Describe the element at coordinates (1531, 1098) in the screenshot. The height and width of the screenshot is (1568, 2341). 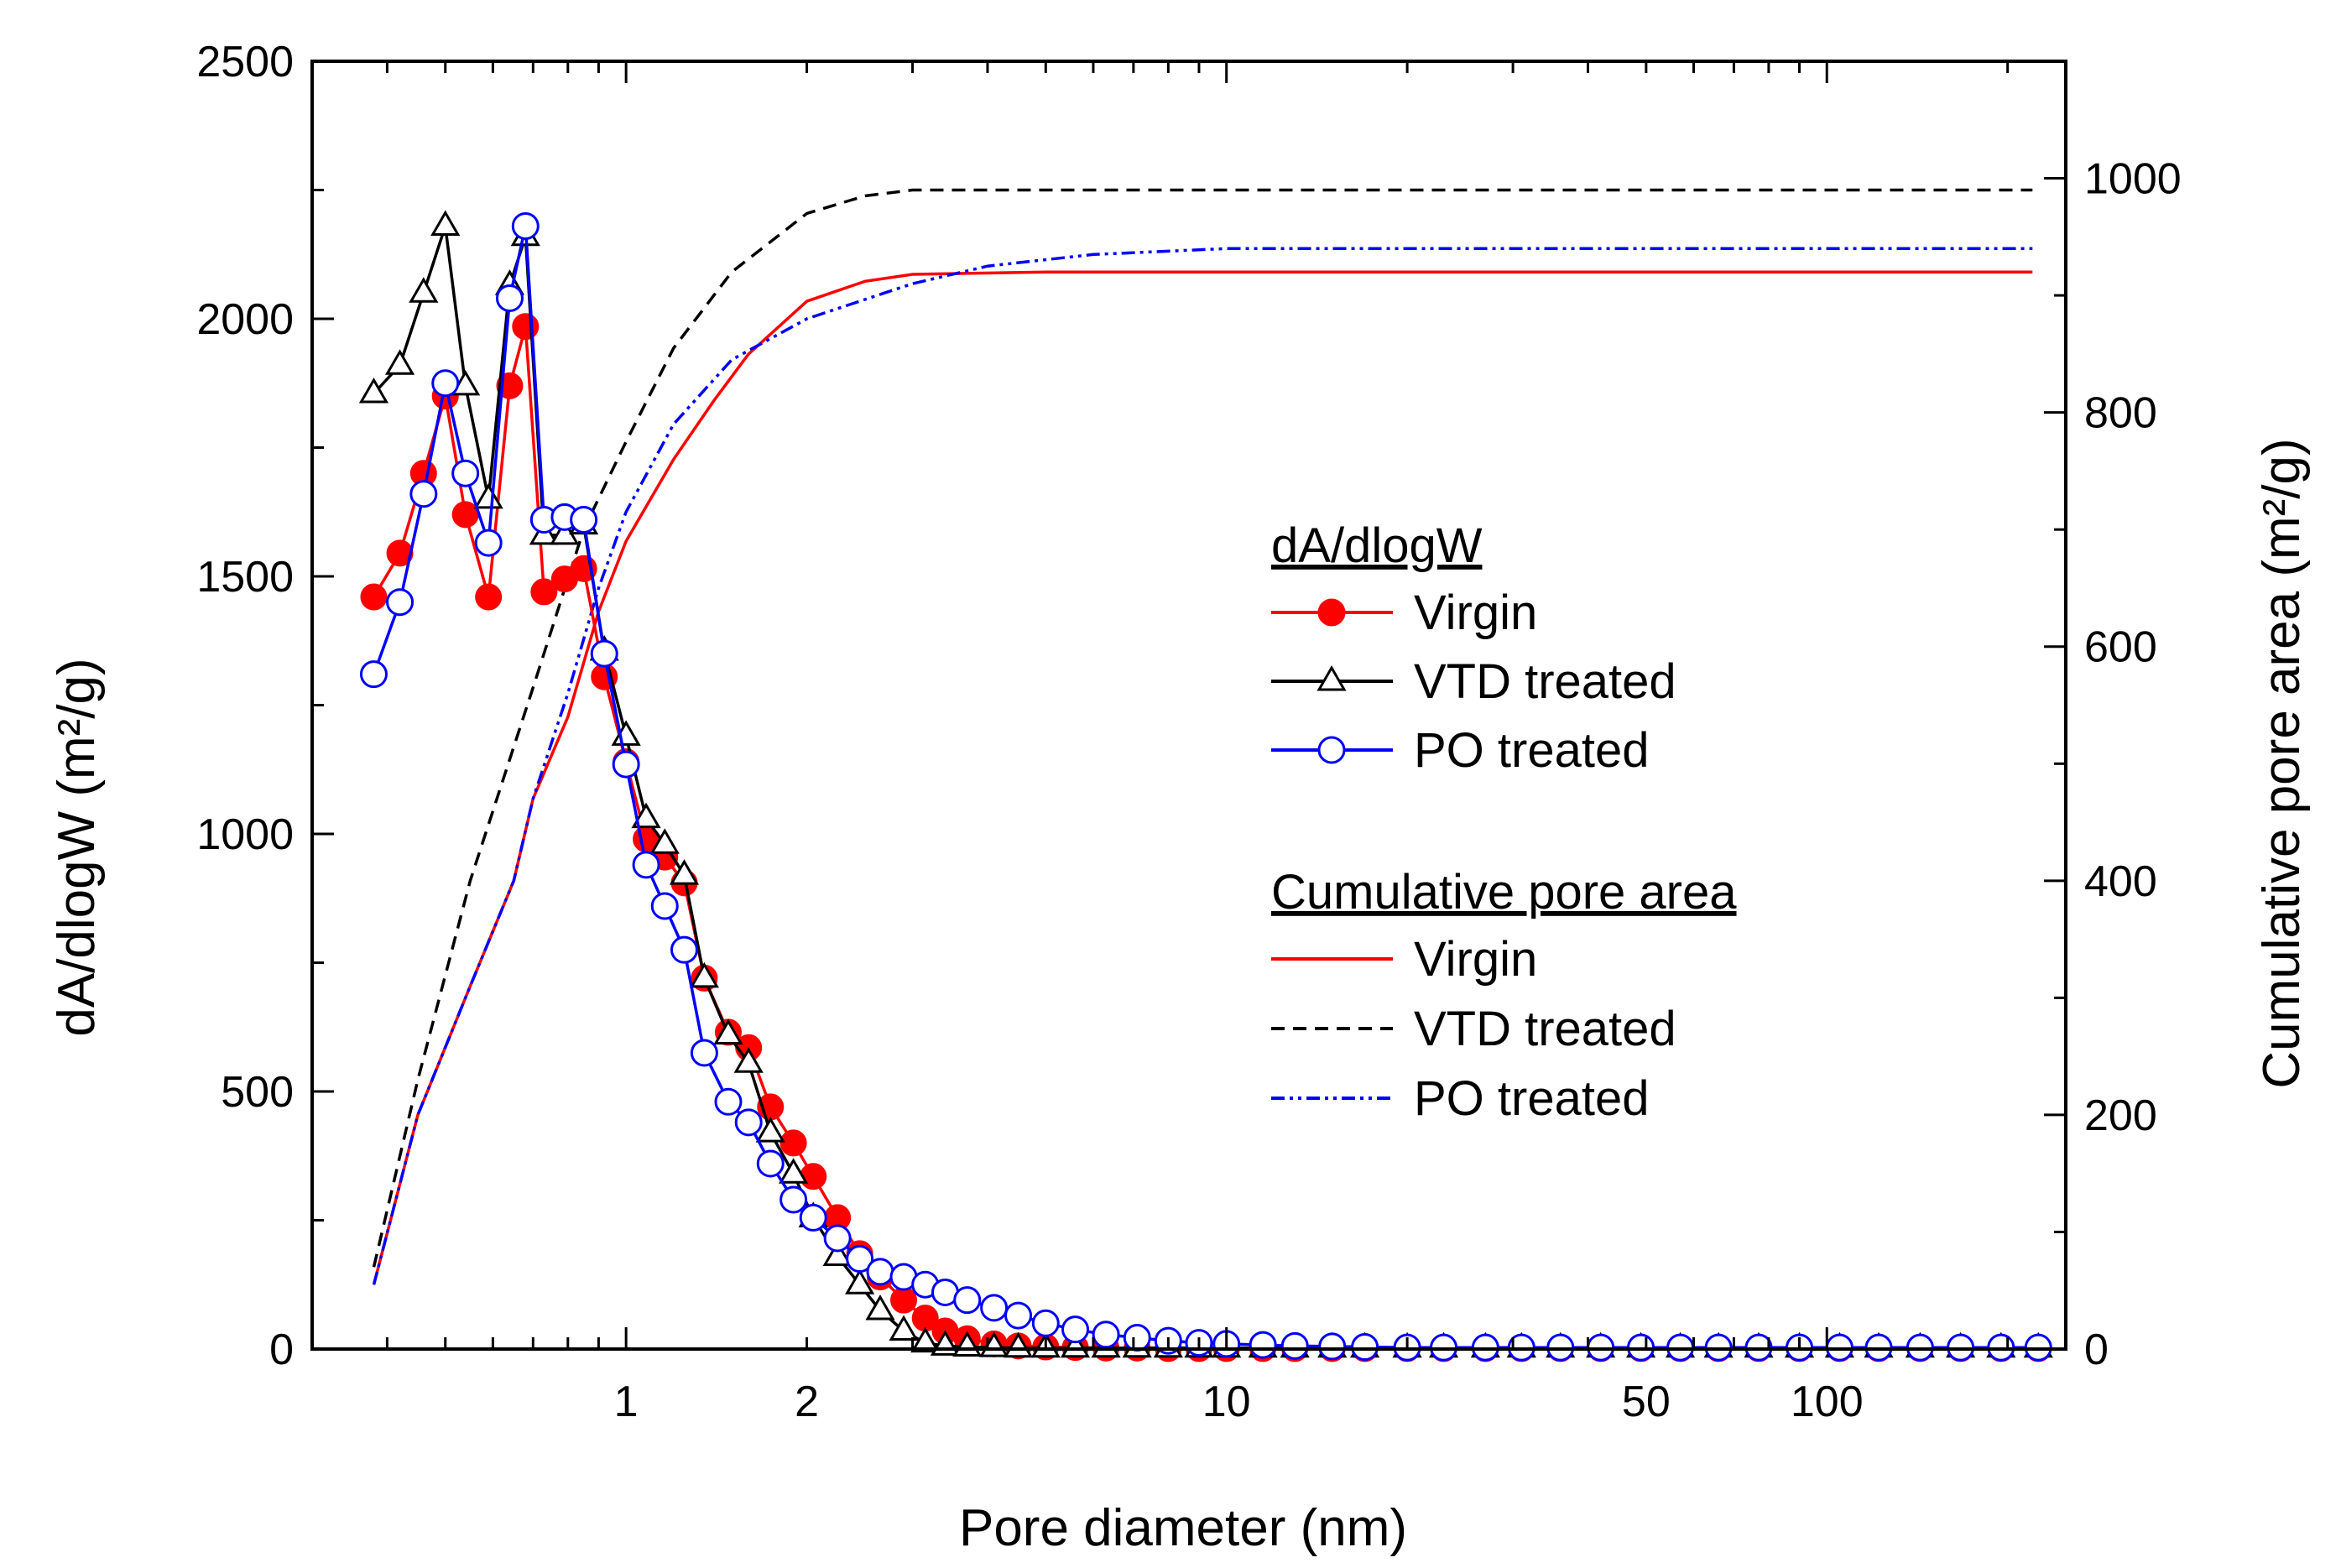
I see `legend-label-po-cum: PO treated` at that location.